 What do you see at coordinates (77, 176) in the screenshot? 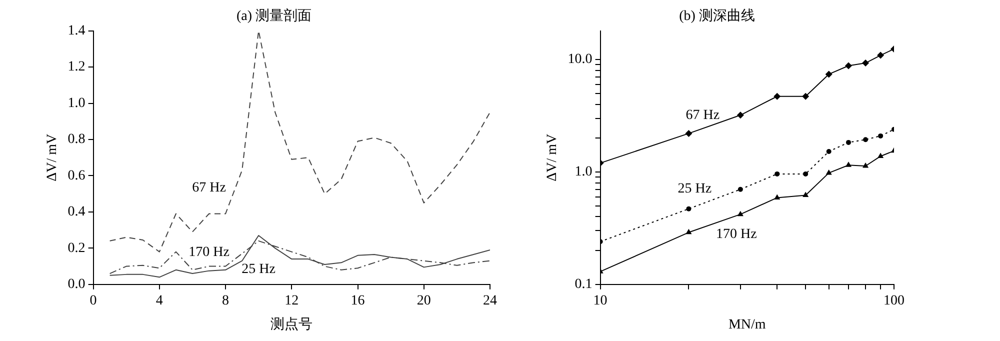
I see `y-tick-label: 0.6` at bounding box center [77, 176].